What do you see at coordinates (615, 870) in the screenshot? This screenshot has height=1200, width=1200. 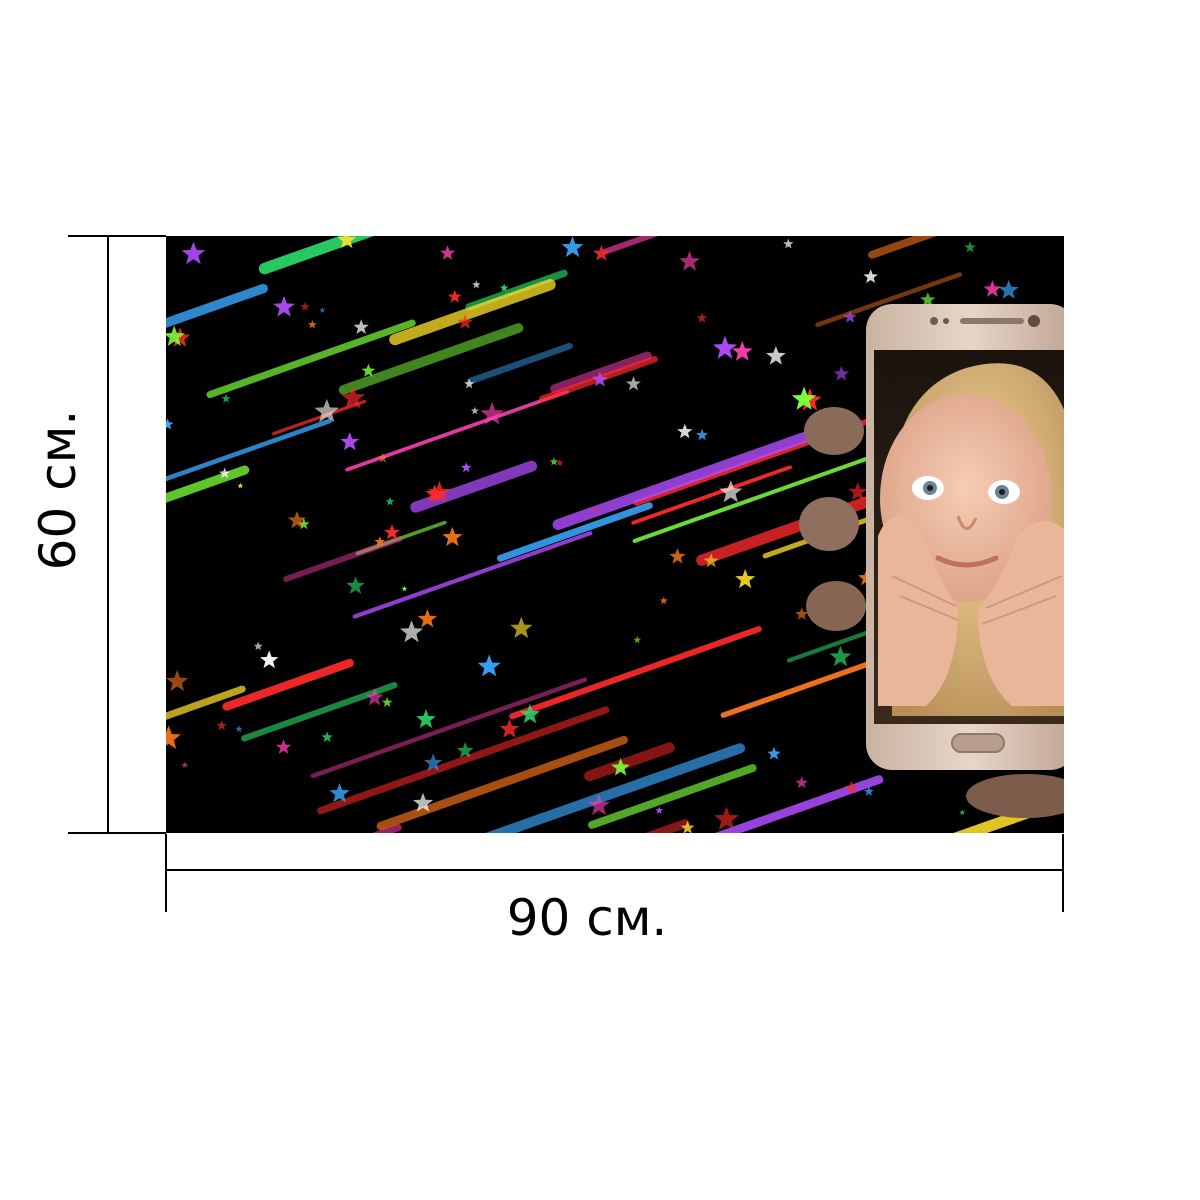 I see `width-dimension-line` at bounding box center [615, 870].